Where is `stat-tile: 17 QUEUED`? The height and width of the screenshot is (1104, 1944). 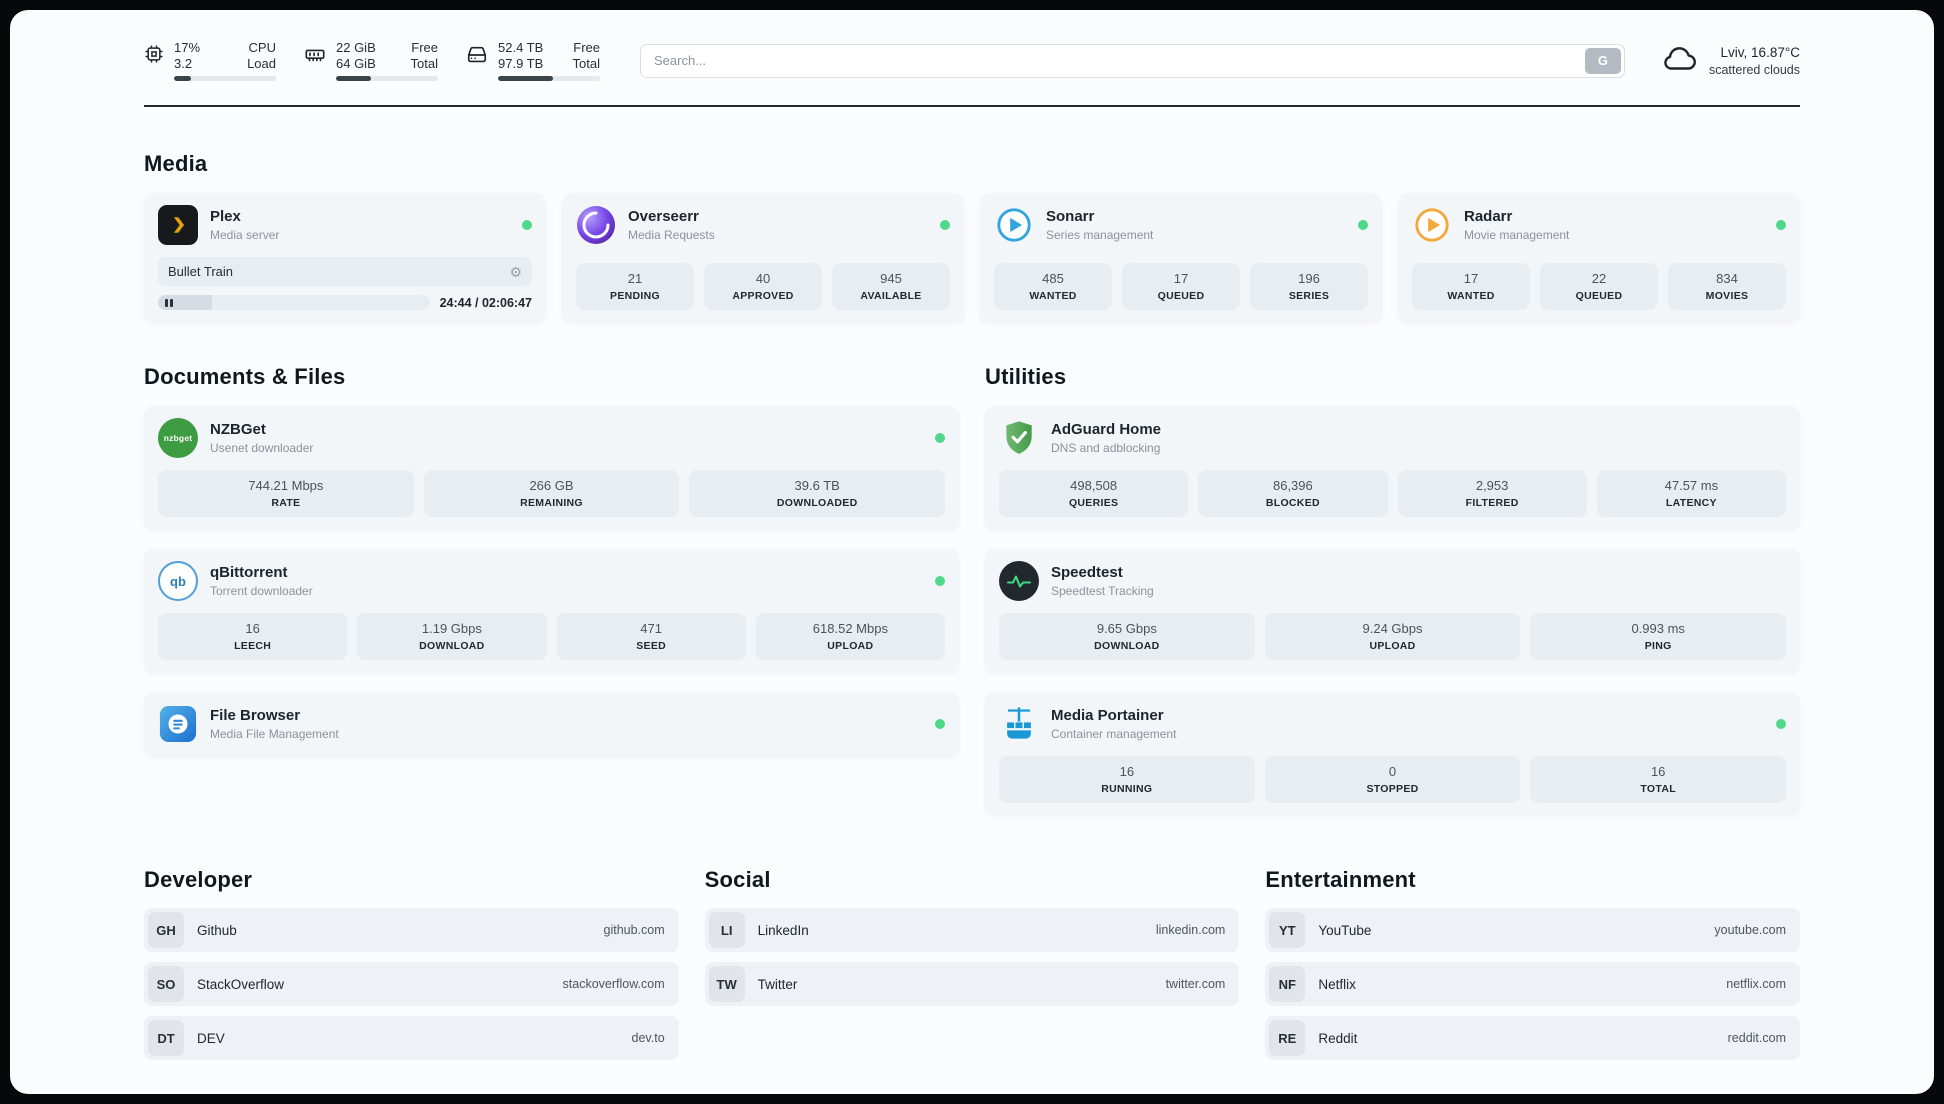 stat-tile: 17 QUEUED is located at coordinates (1181, 286).